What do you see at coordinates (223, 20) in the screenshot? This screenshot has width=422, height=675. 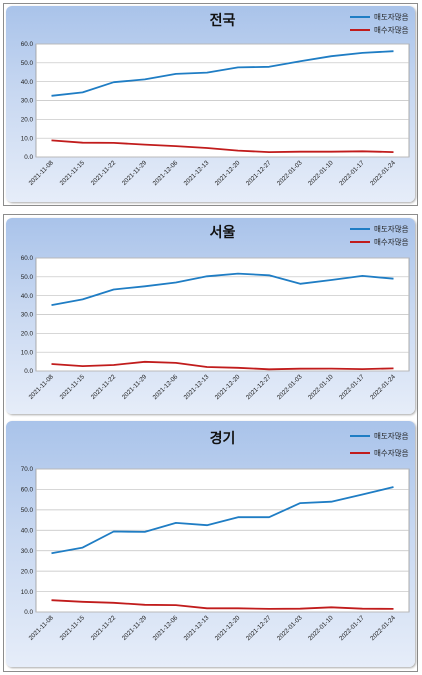 I see `chart-title: 전국` at bounding box center [223, 20].